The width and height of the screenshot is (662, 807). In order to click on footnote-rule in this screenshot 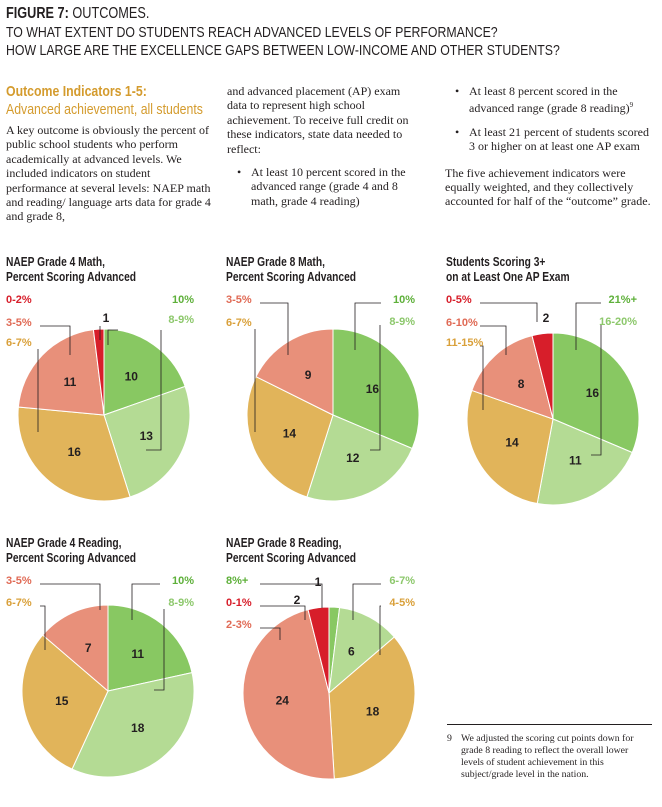, I will do `click(549, 724)`.